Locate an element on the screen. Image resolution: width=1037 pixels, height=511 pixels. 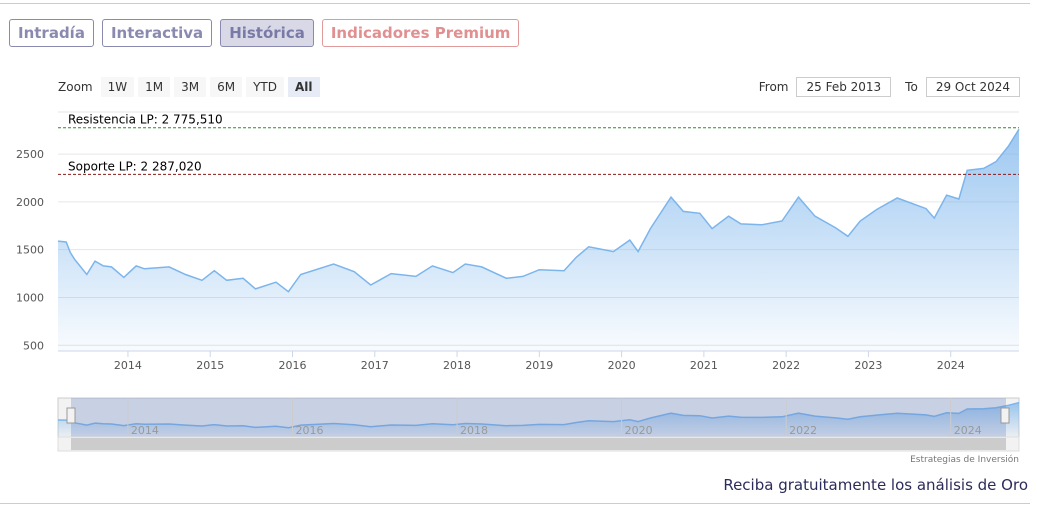
scrollbar-thumb is located at coordinates (538, 444).